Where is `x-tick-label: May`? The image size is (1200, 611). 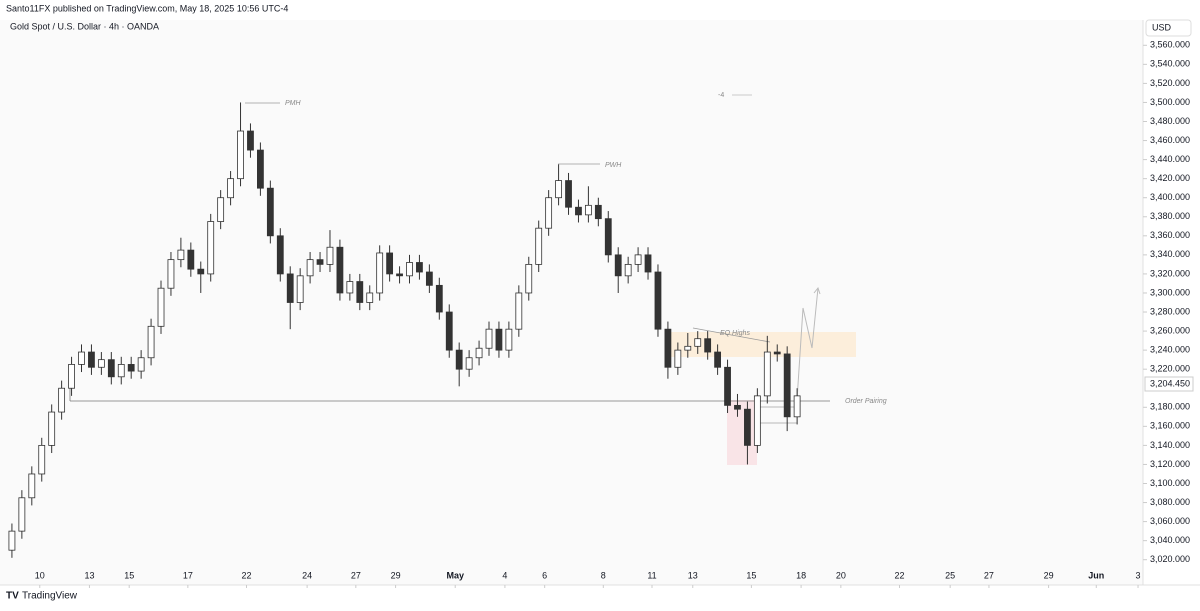
x-tick-label: May is located at coordinates (455, 575).